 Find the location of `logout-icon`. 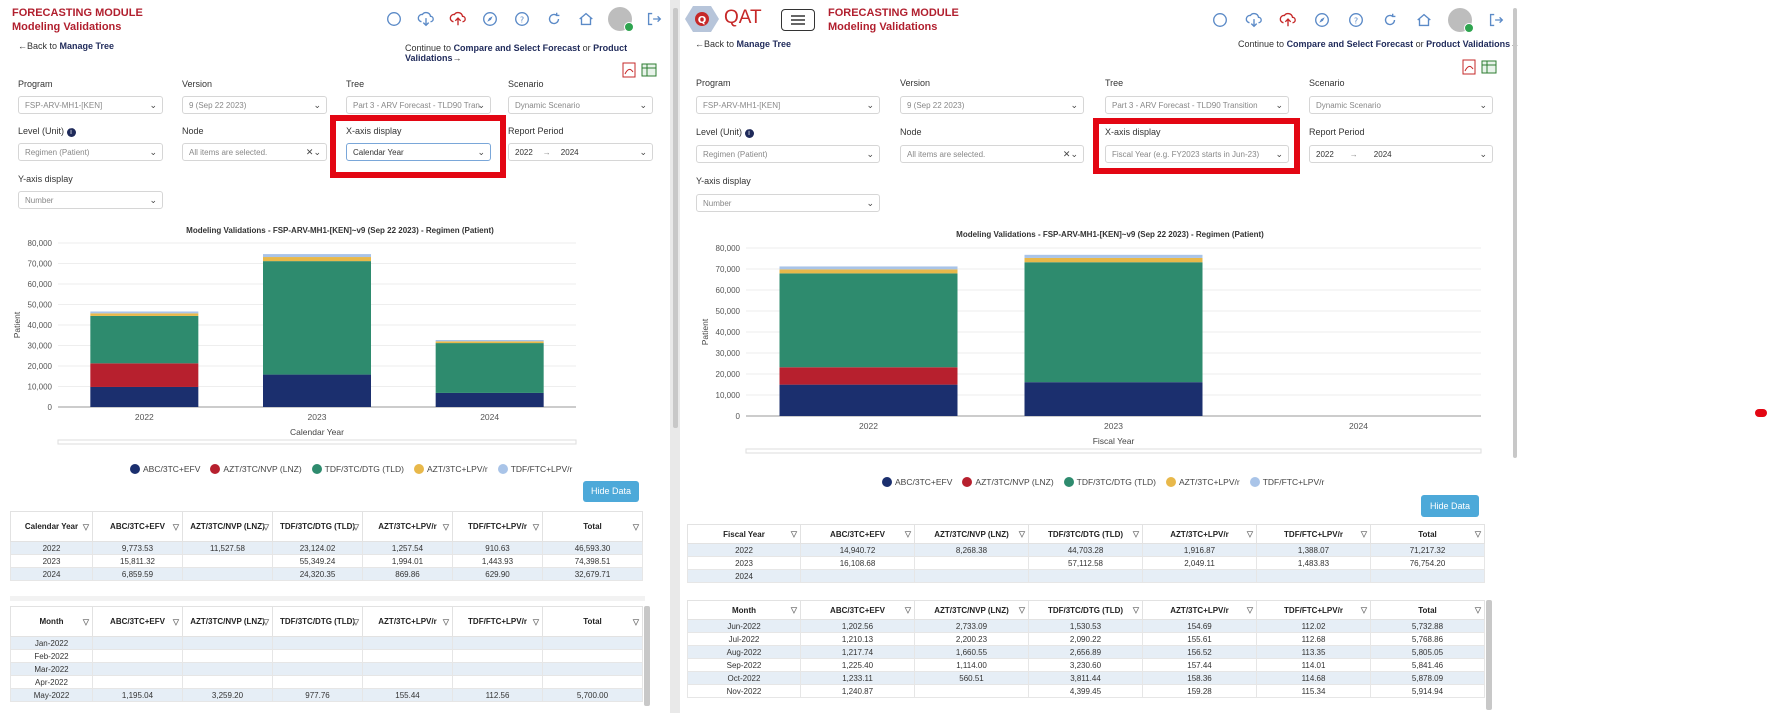

logout-icon is located at coordinates (654, 19).